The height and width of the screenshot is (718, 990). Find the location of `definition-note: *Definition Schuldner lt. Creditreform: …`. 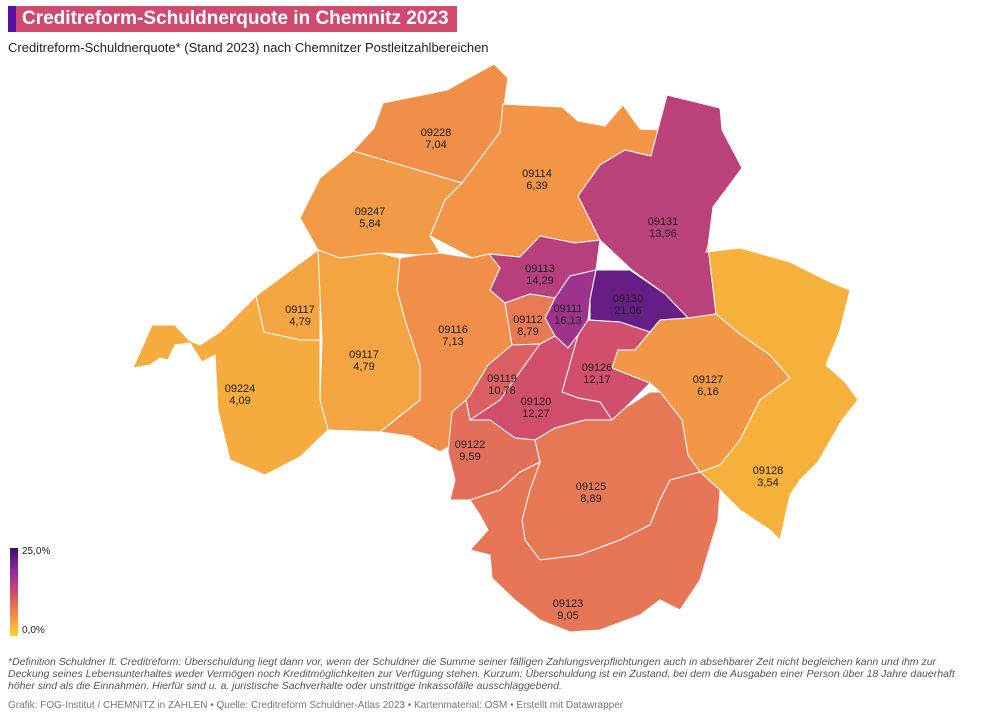

definition-note: *Definition Schuldner lt. Creditreform: … is located at coordinates (481, 674).